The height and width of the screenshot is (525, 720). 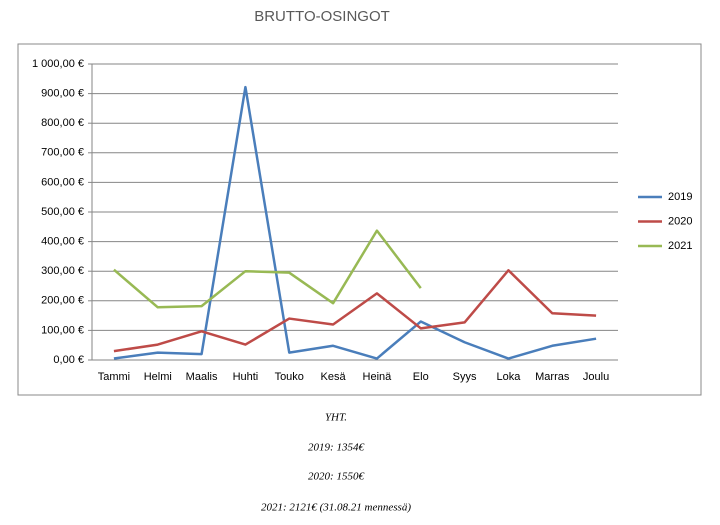 I want to click on y-tick-label: 800,00 €, so click(x=62, y=123).